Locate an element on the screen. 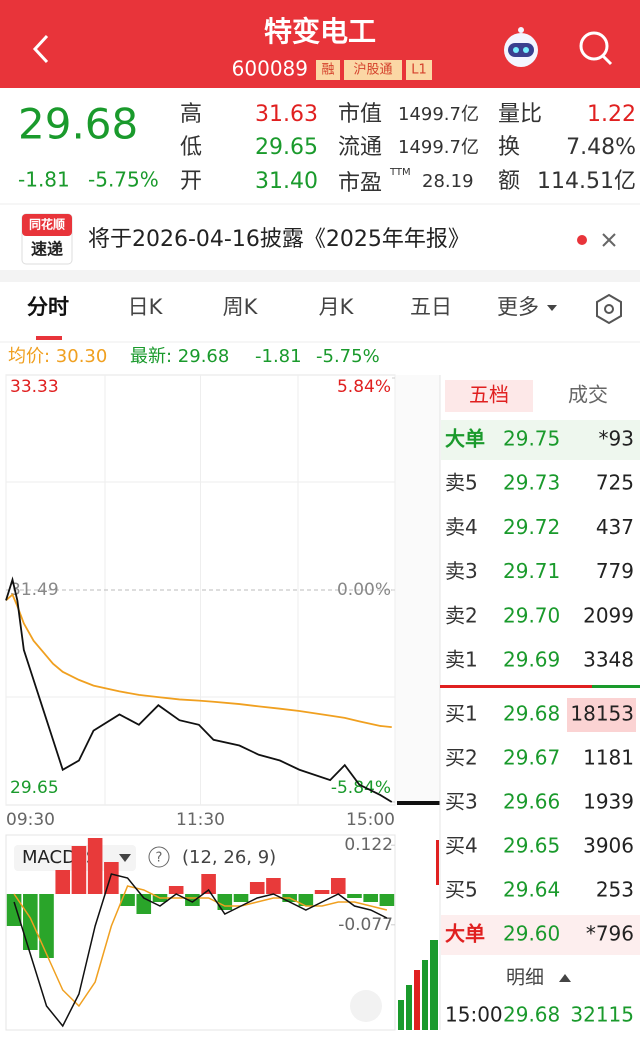 The width and height of the screenshot is (640, 1040). tag-bg is located at coordinates (419, 70).